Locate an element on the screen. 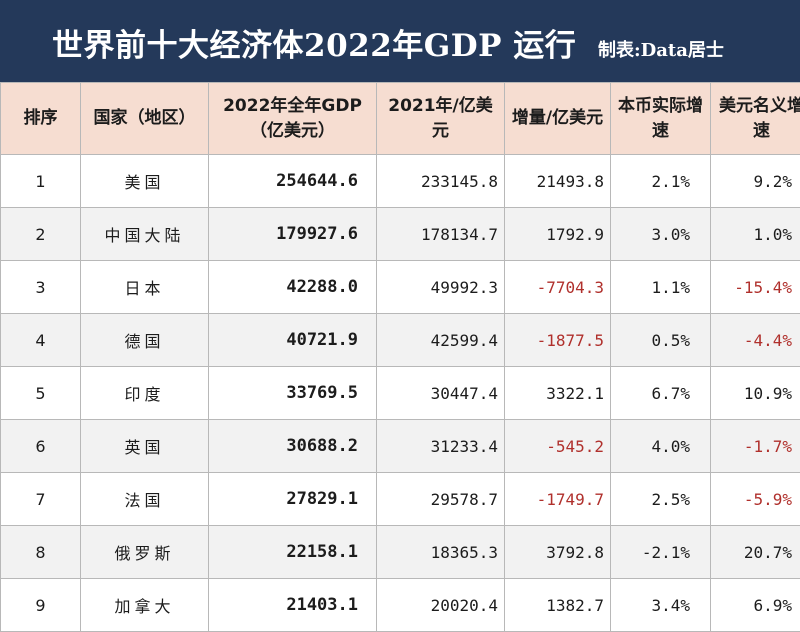 The width and height of the screenshot is (800, 632). cell-country: 法国 is located at coordinates (145, 499).